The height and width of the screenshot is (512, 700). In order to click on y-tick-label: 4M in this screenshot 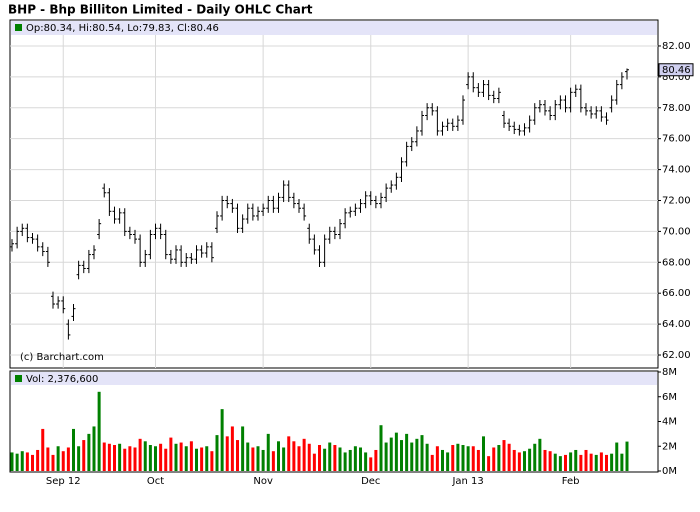, I will do `click(669, 422)`.